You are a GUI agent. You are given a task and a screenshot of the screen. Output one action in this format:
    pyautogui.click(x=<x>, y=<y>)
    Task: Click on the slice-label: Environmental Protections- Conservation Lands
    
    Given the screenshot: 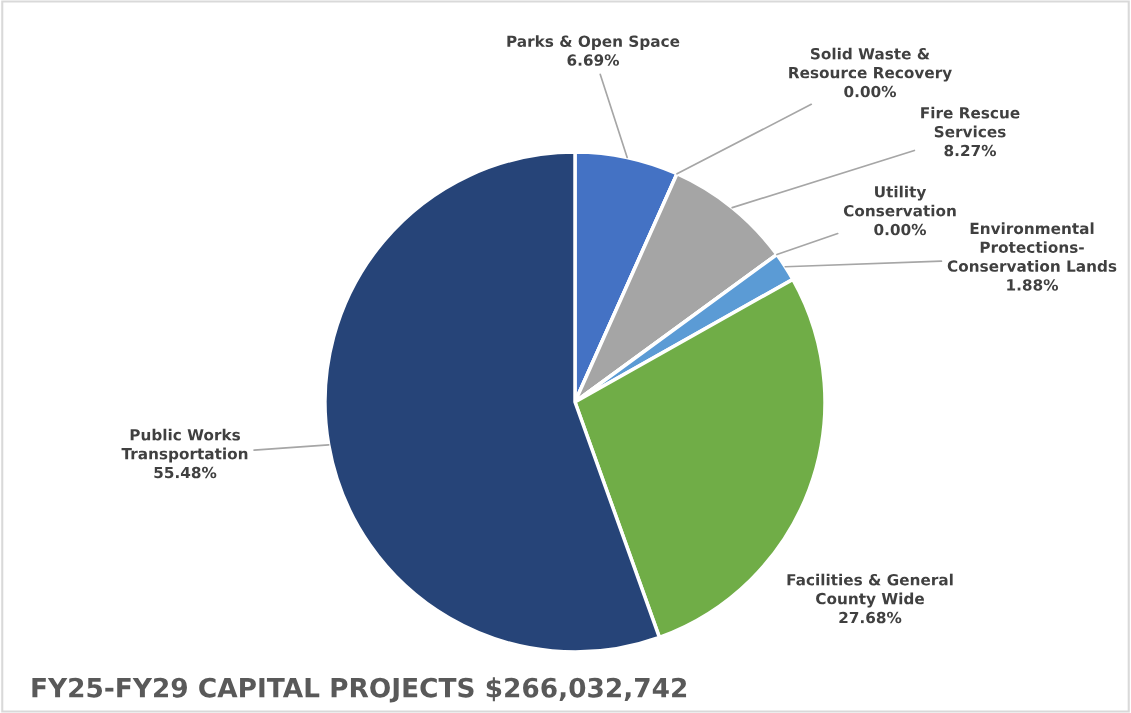 What is the action you would take?
    pyautogui.click(x=1032, y=247)
    